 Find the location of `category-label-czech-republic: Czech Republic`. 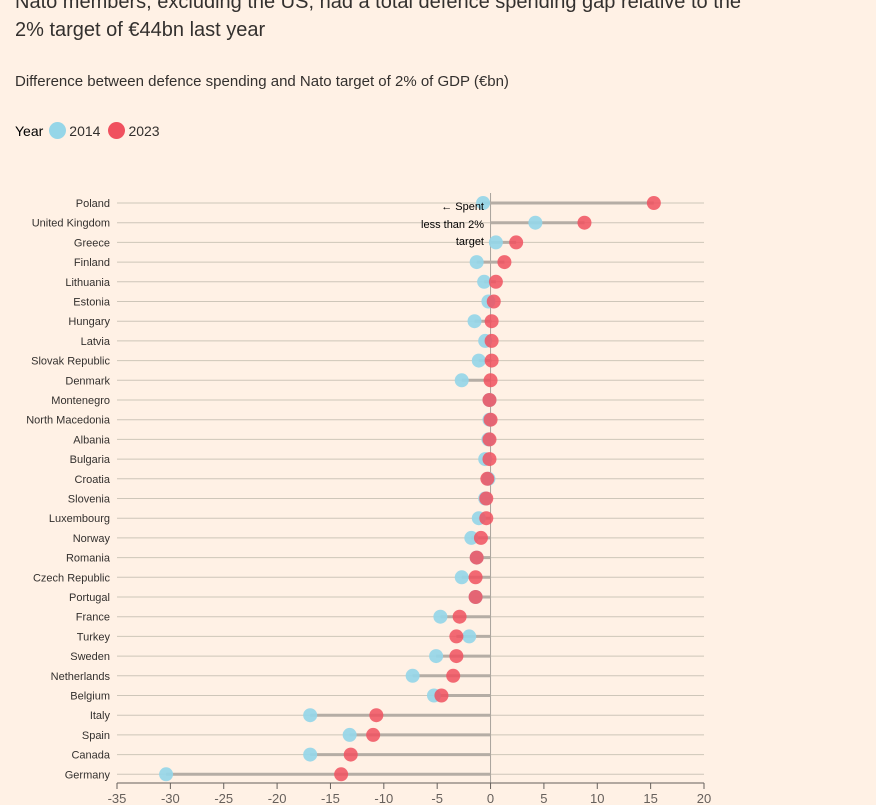

category-label-czech-republic: Czech Republic is located at coordinates (72, 578).